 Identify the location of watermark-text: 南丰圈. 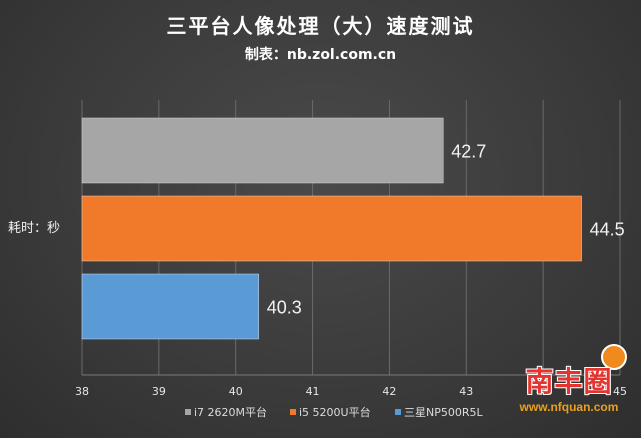
(569, 381).